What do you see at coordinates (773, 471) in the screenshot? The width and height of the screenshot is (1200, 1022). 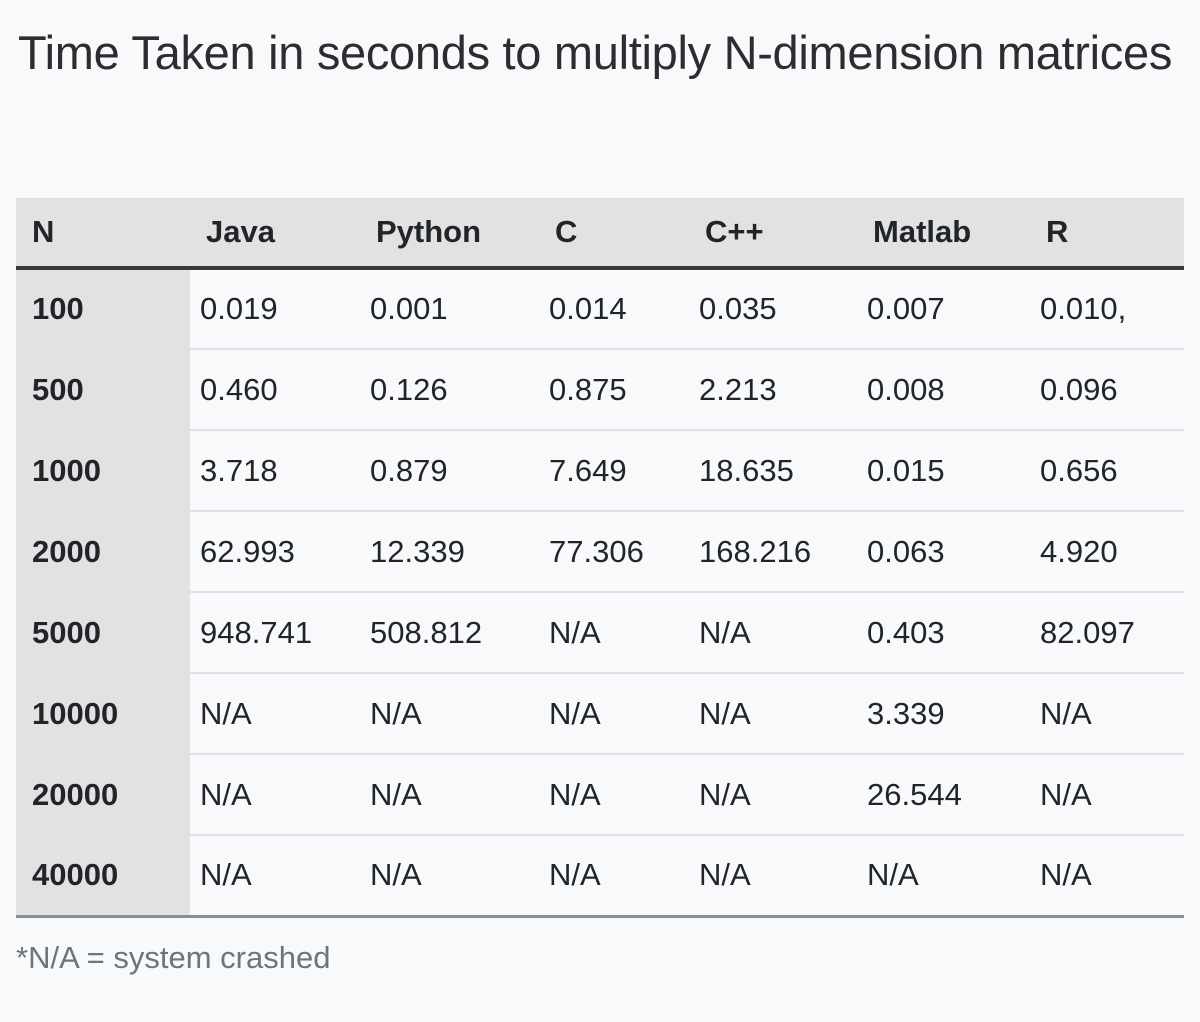 I see `cell-cpp: 18.635` at bounding box center [773, 471].